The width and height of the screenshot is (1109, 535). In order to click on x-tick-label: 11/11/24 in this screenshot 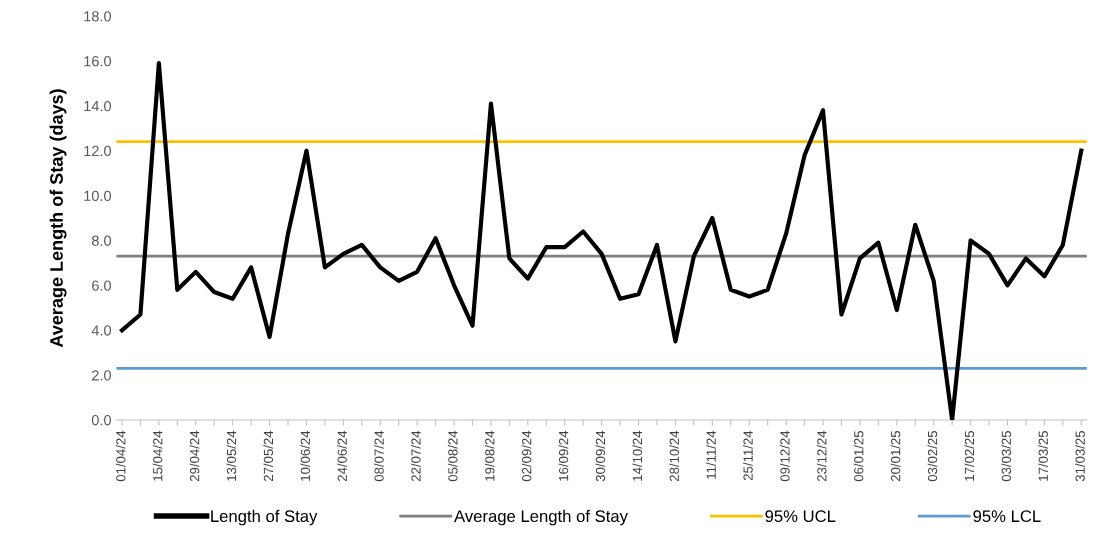, I will do `click(711, 454)`.